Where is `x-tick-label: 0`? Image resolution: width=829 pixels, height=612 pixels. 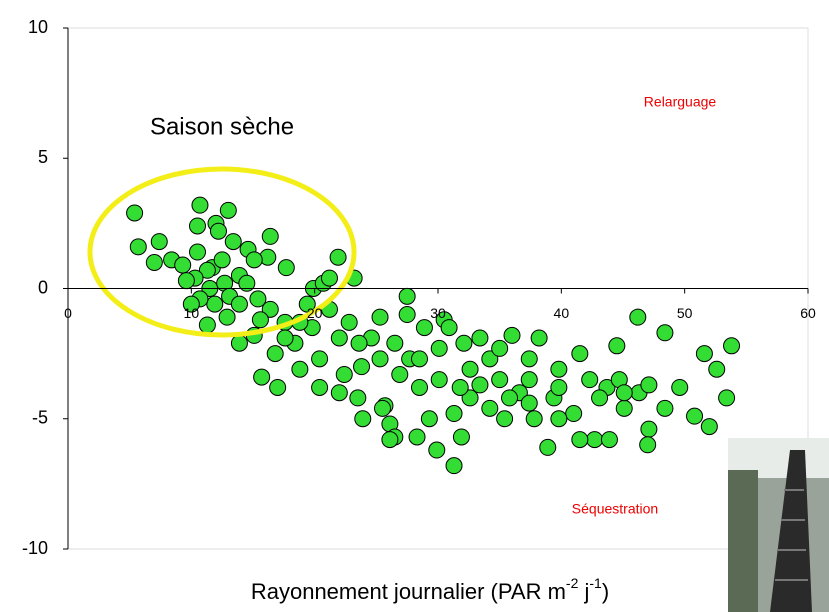
x-tick-label: 0 is located at coordinates (68, 313).